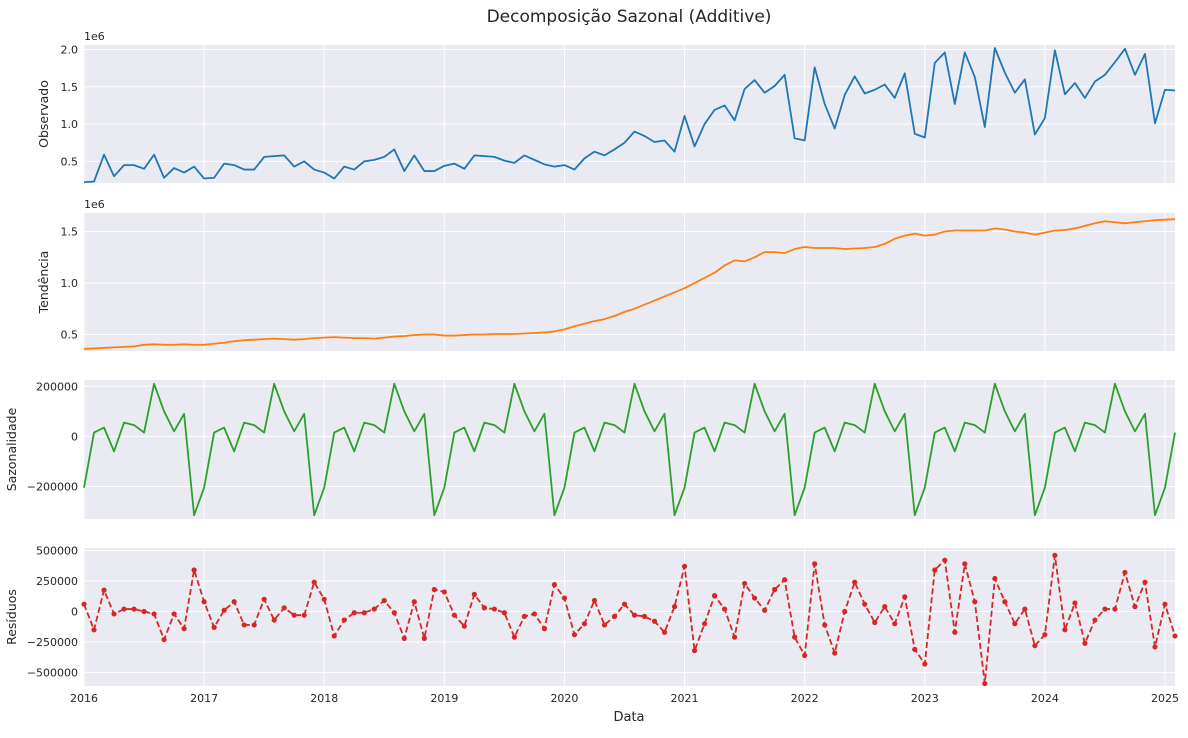  I want to click on y-axis-label: Sazonalidade, so click(11, 449).